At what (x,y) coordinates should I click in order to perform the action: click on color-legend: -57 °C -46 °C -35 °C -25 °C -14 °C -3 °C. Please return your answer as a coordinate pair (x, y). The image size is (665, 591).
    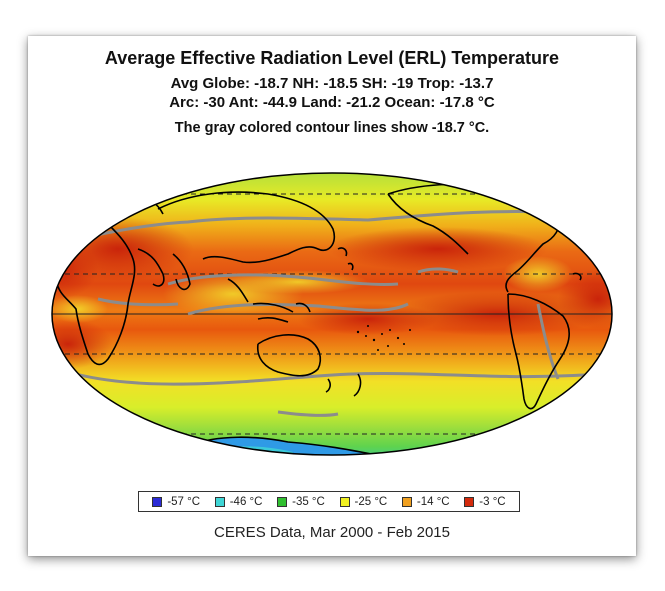
    Looking at the image, I should click on (329, 501).